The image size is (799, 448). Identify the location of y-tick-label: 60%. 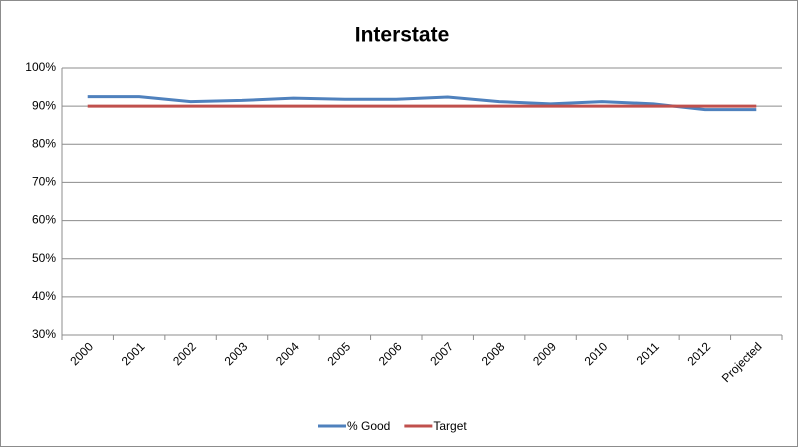
(44, 220).